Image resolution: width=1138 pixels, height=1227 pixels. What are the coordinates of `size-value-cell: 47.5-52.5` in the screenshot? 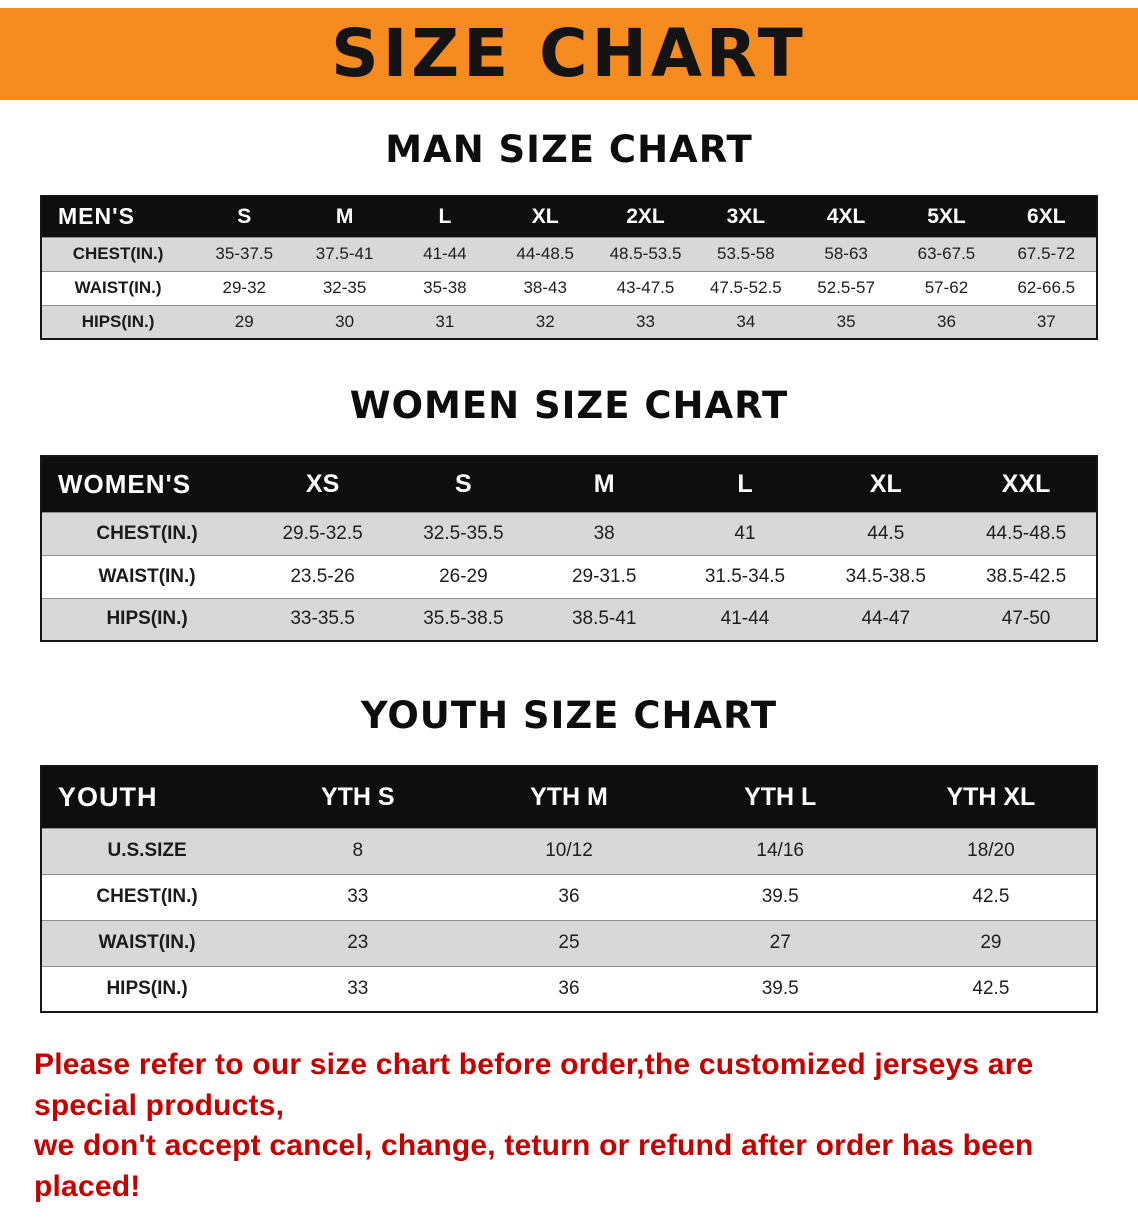 It's located at (745, 287).